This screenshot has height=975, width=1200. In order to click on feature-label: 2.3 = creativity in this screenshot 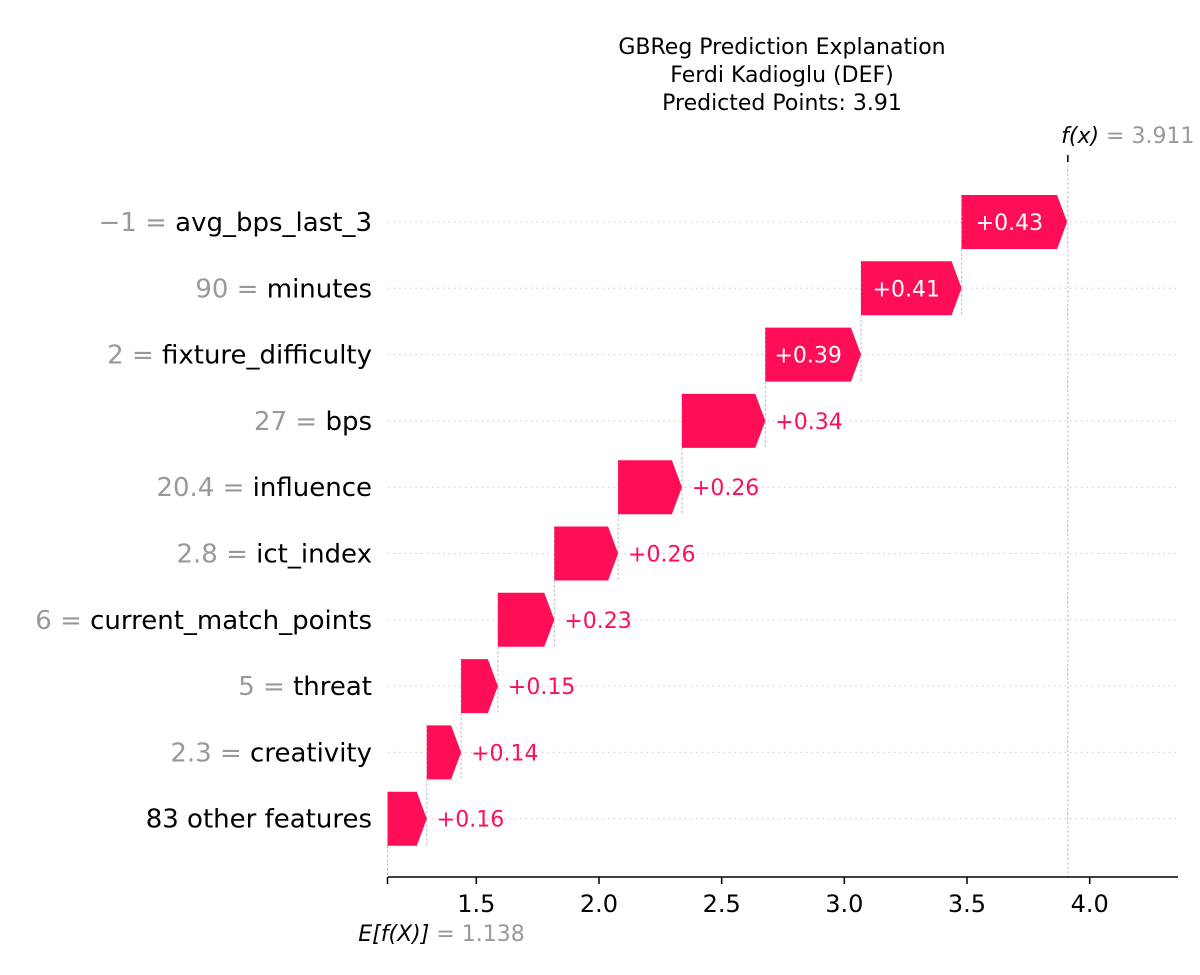, I will do `click(271, 753)`.